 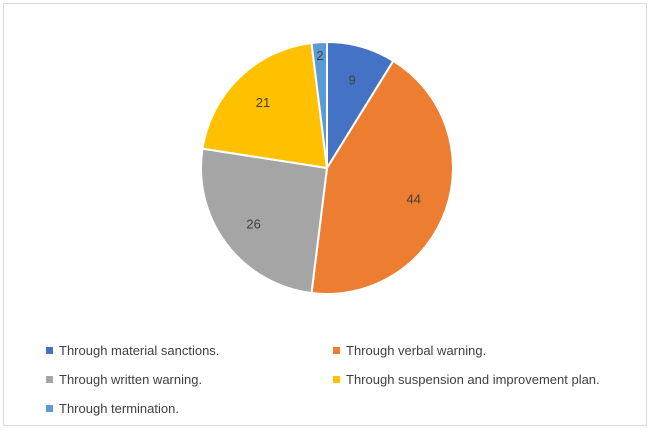 What do you see at coordinates (263, 102) in the screenshot?
I see `data-label-3: 21` at bounding box center [263, 102].